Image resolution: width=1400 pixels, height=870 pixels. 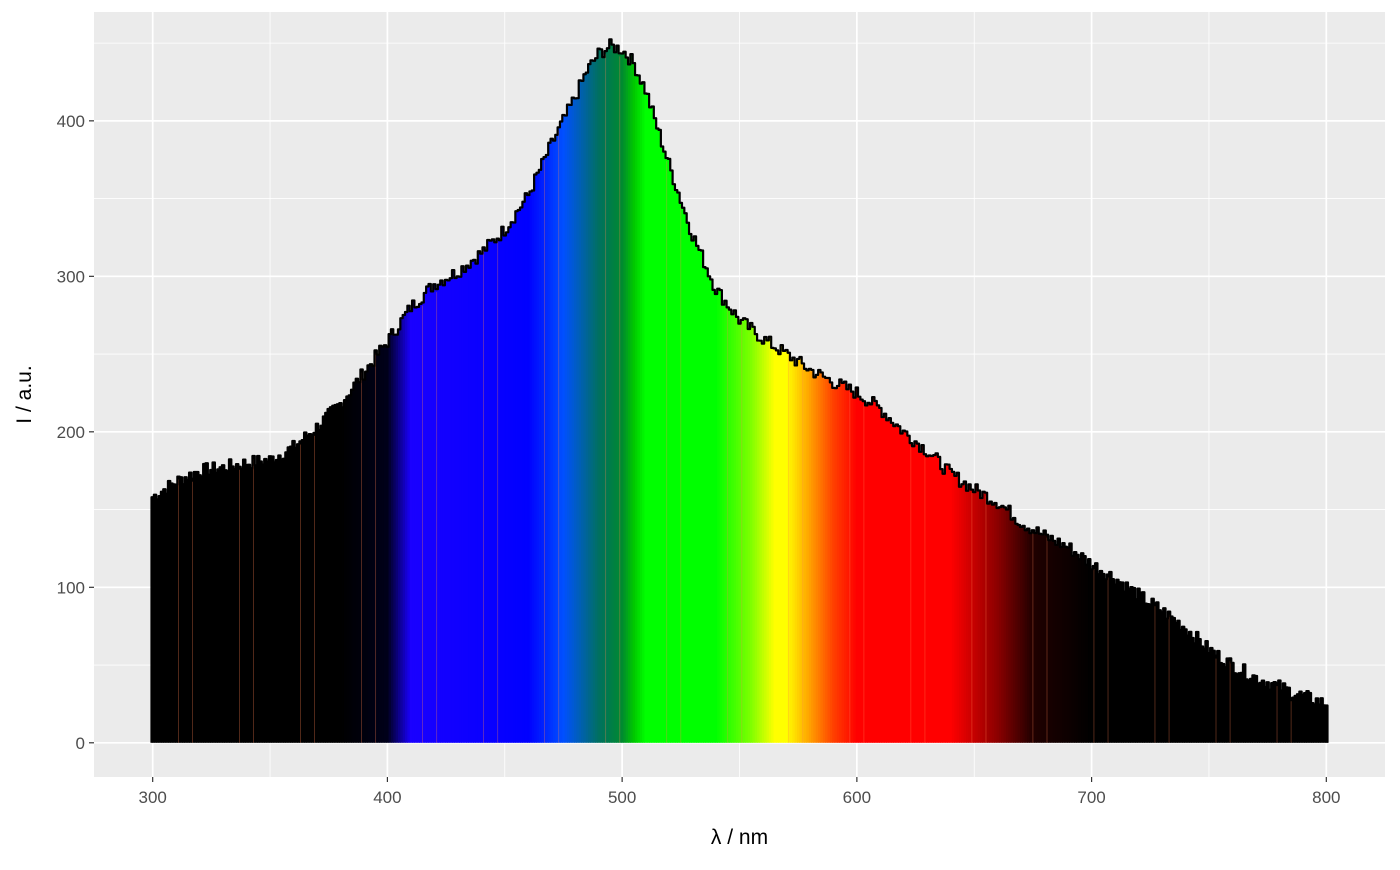 What do you see at coordinates (71, 587) in the screenshot?
I see `y-tick-label: 100` at bounding box center [71, 587].